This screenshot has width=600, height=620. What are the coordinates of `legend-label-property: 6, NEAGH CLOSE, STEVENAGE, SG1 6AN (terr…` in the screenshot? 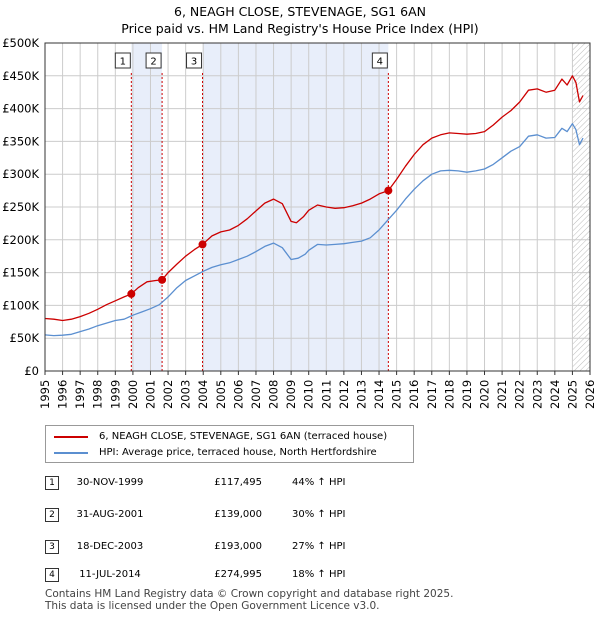 It's located at (243, 436).